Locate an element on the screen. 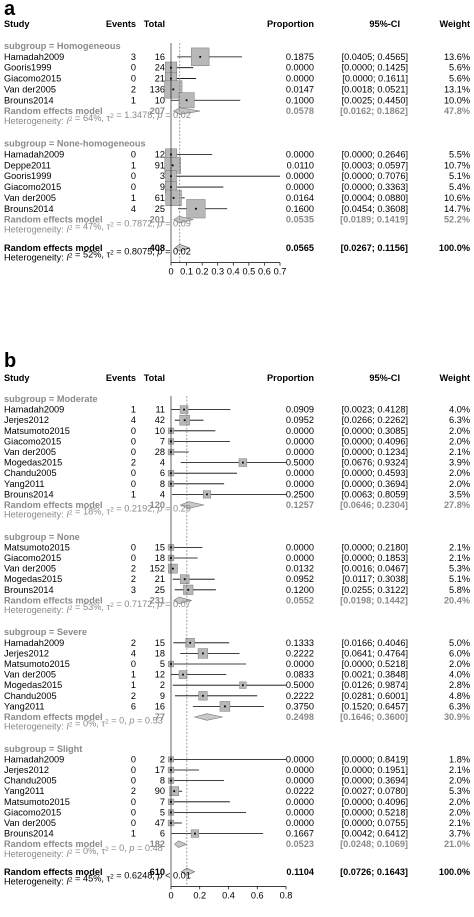 The height and width of the screenshot is (917, 474). study-ci: [0.0025; 0.4450] is located at coordinates (375, 100).